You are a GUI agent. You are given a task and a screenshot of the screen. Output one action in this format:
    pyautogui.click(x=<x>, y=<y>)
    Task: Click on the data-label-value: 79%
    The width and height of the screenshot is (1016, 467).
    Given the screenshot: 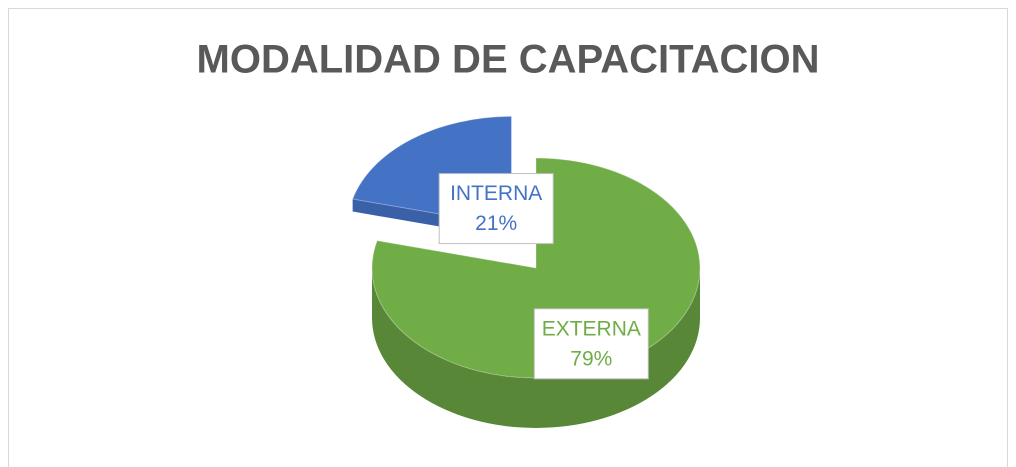 What is the action you would take?
    pyautogui.click(x=591, y=358)
    